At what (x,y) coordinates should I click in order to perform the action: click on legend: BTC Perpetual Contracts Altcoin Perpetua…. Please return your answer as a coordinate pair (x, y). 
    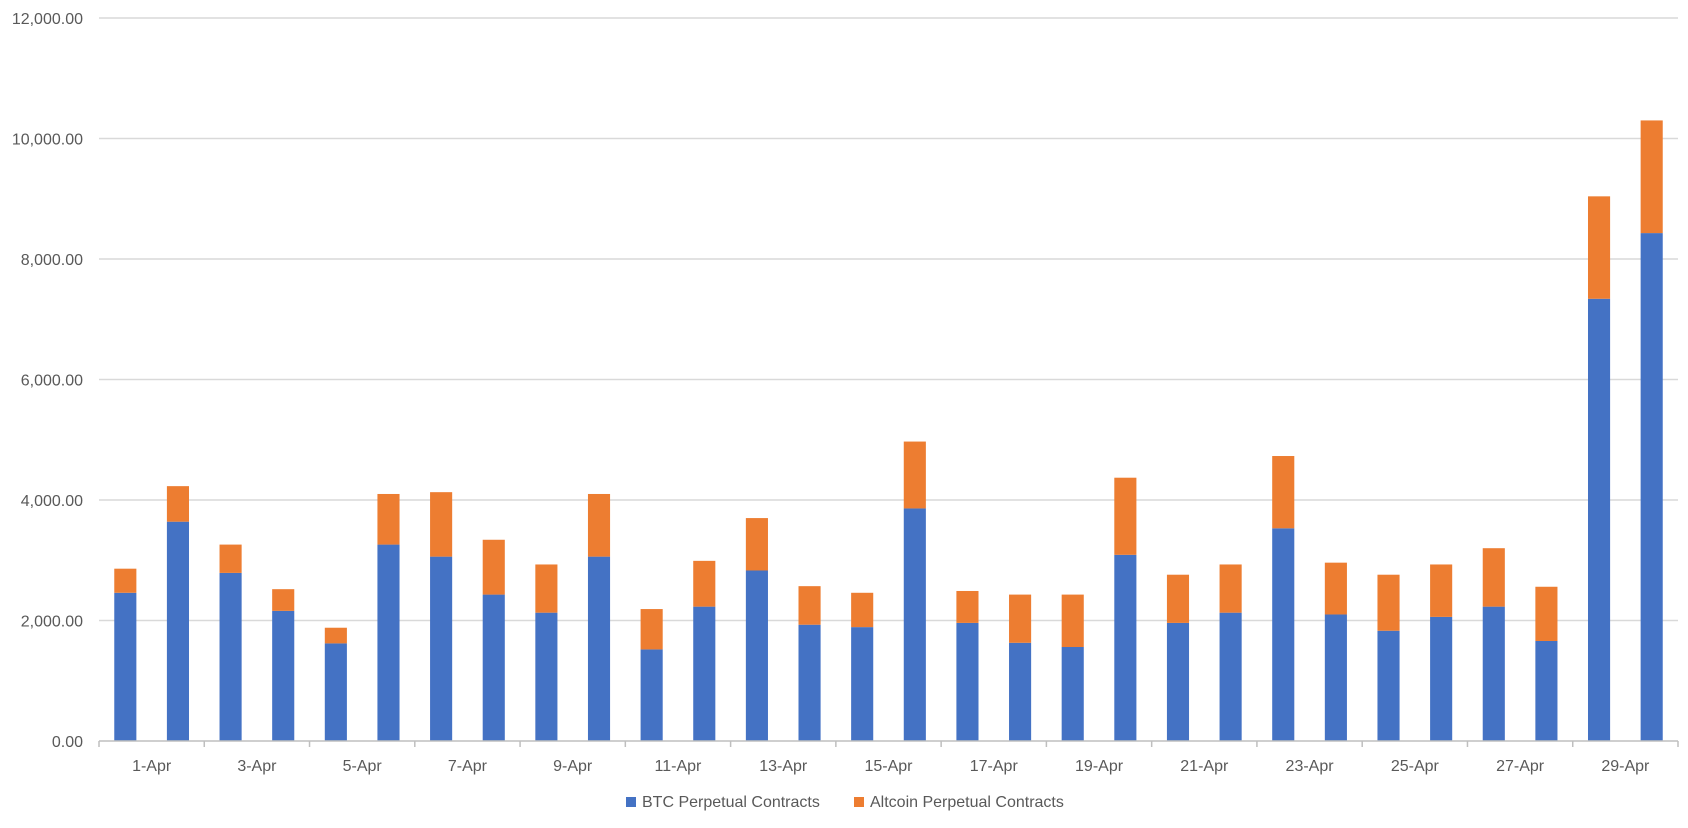
    Looking at the image, I should click on (845, 802).